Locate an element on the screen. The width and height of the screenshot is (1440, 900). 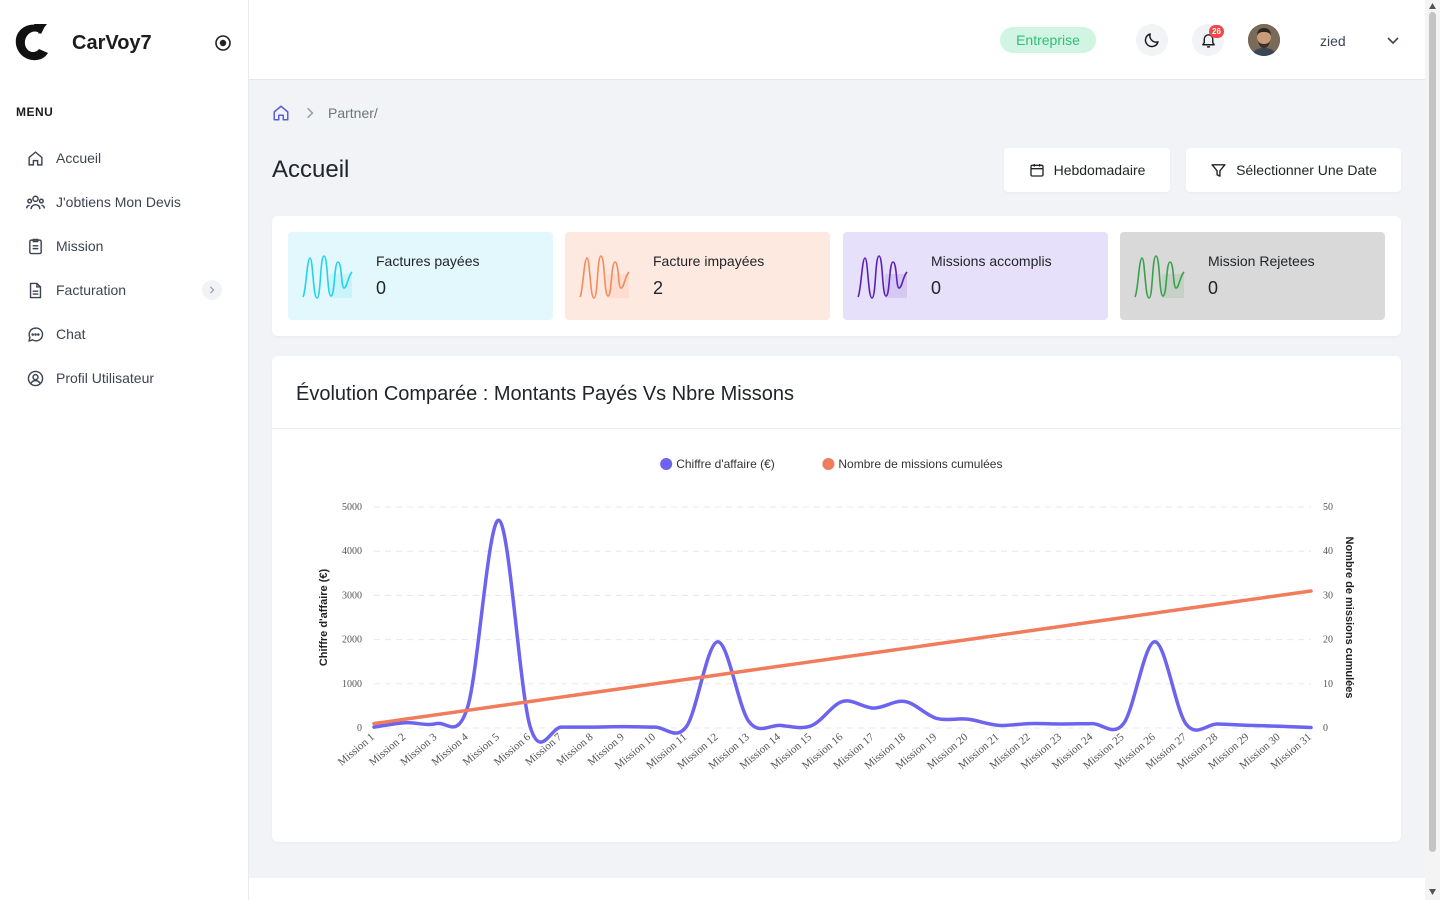
user-circle-icon is located at coordinates (35, 378).